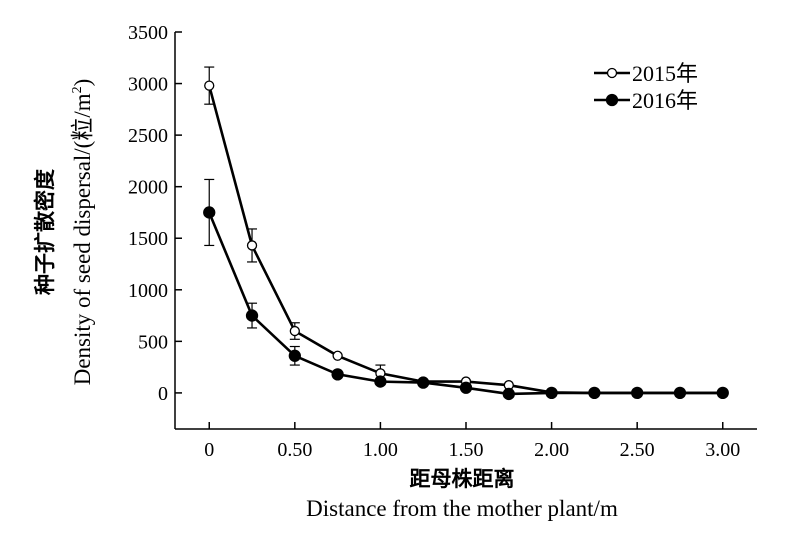  What do you see at coordinates (637, 450) in the screenshot?
I see `x-tick-label: 2.50` at bounding box center [637, 450].